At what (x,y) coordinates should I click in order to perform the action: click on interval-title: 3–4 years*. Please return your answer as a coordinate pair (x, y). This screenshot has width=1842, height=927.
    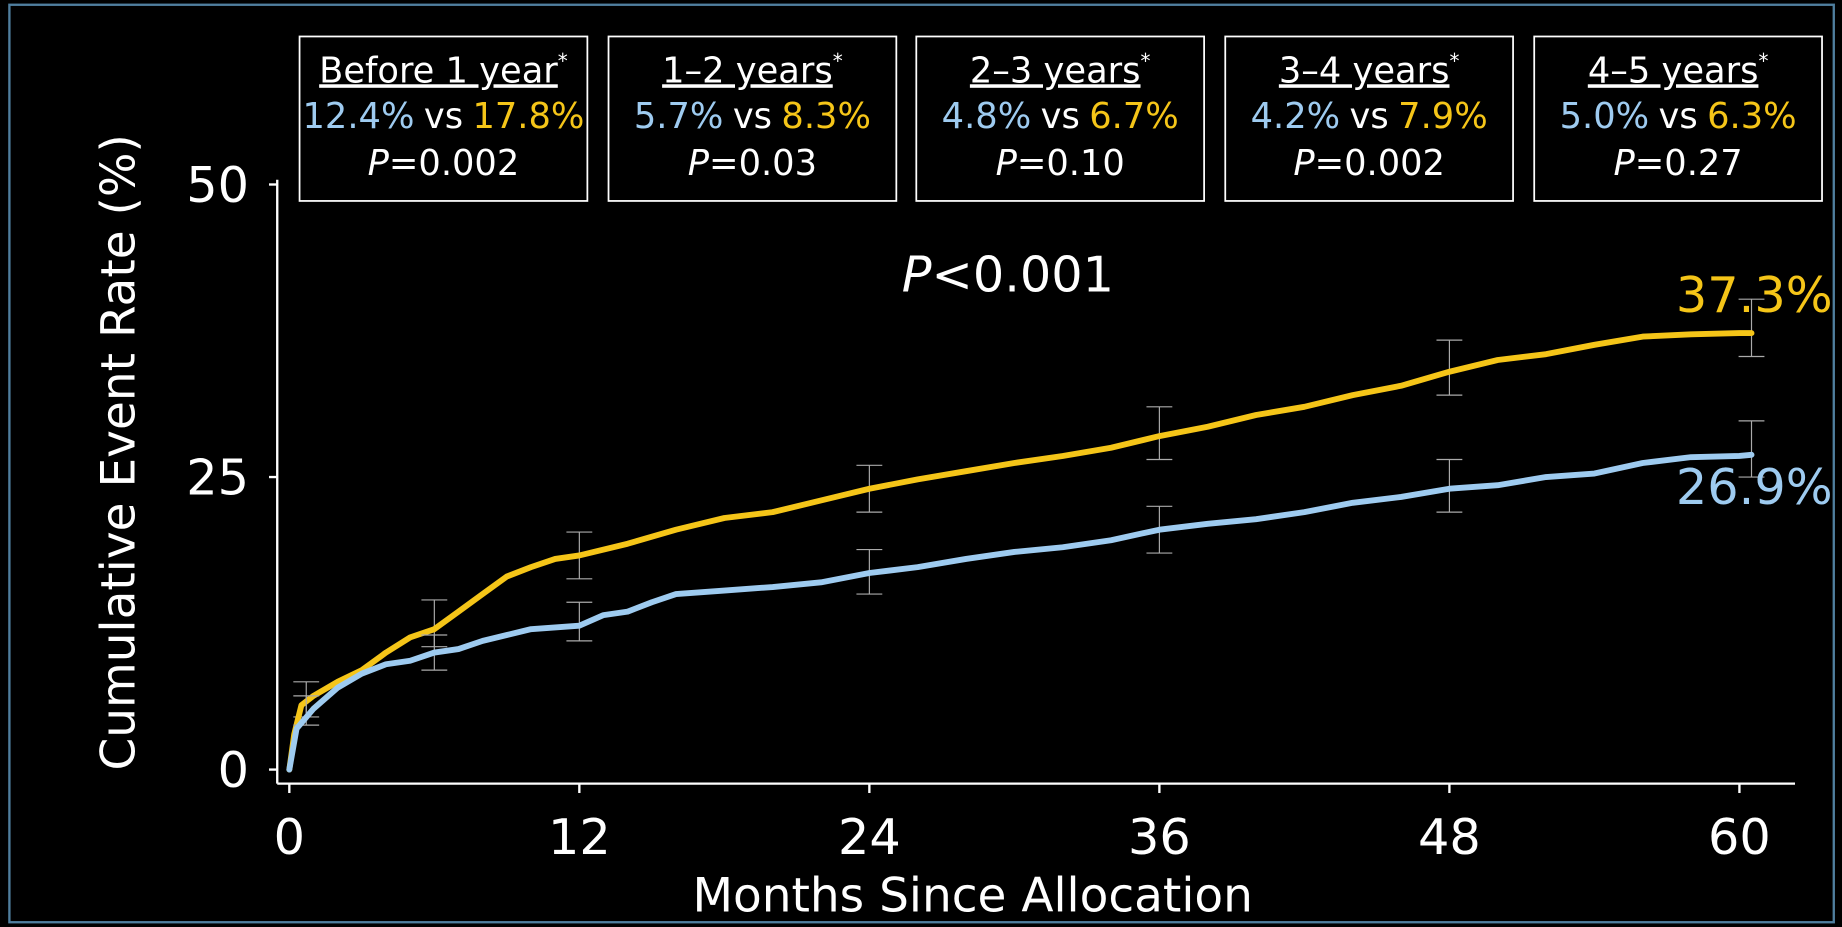
    Looking at the image, I should click on (1369, 70).